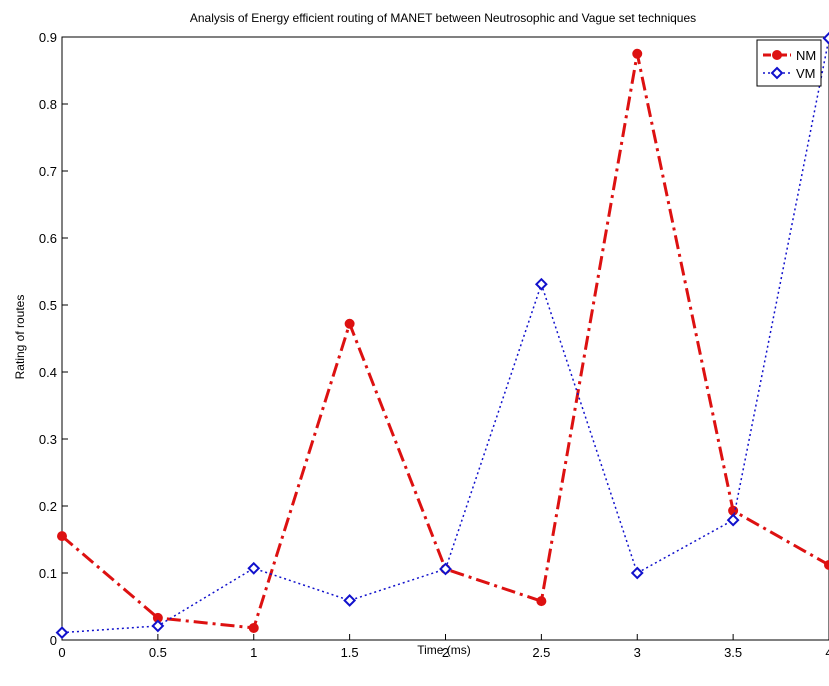  What do you see at coordinates (48, 238) in the screenshot?
I see `y-tick-label: 0.6` at bounding box center [48, 238].